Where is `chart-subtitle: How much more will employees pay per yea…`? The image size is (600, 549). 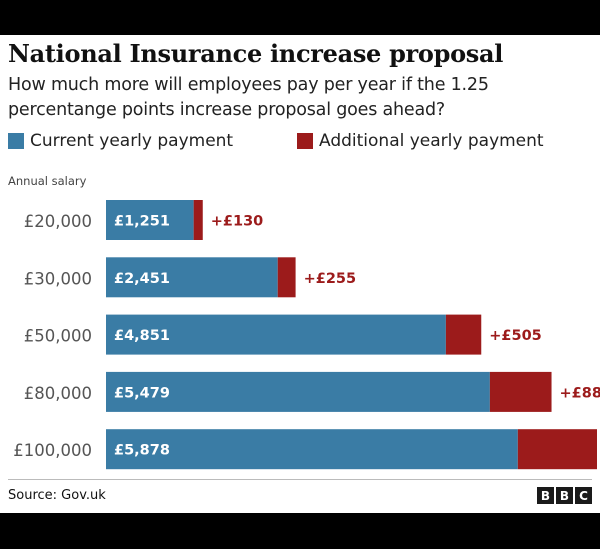
chart-subtitle: How much more will employees pay per yea… is located at coordinates (248, 97).